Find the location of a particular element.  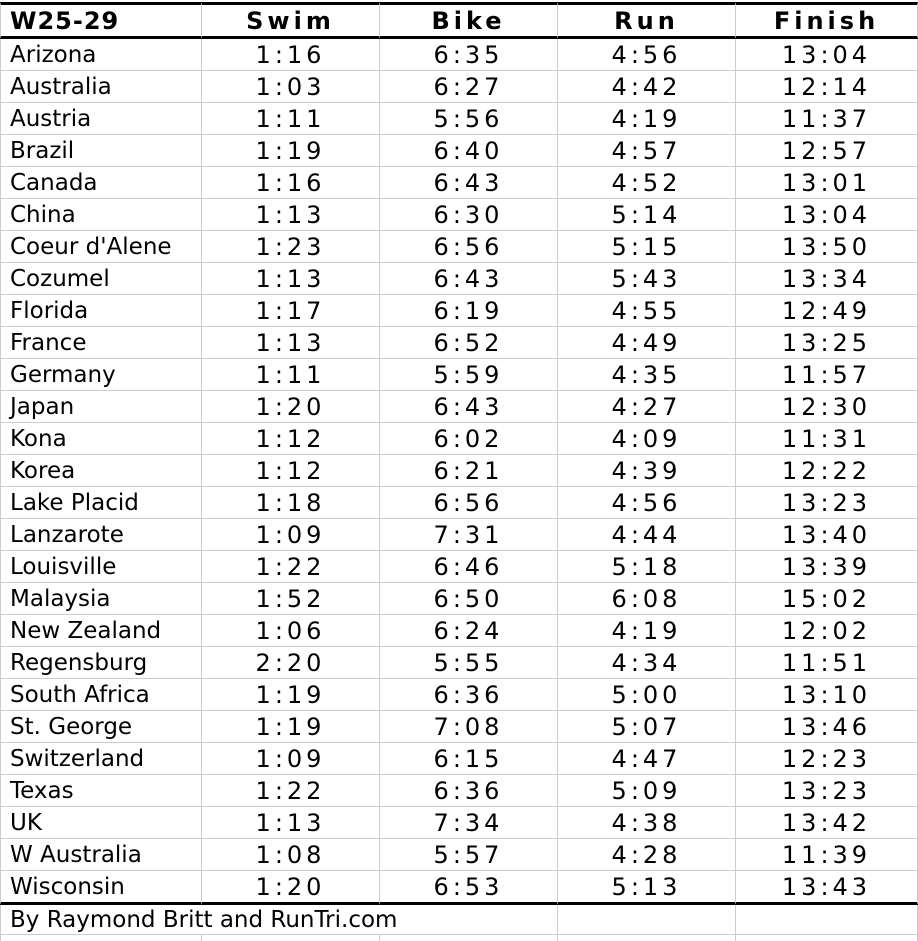

run-time-cell: 5:14 is located at coordinates (647, 215).